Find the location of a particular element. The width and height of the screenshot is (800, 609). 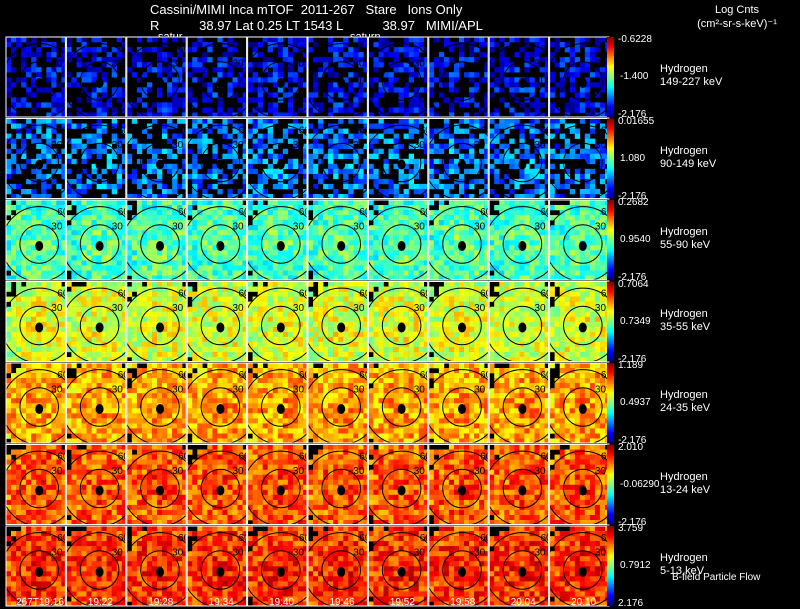

energy-label-5: 13-24 keV is located at coordinates (685, 489).